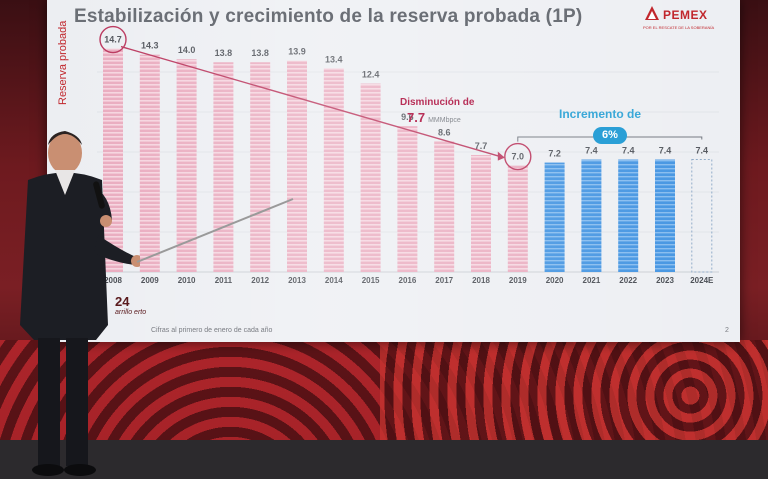  I want to click on presenter-figure, so click(80, 303).